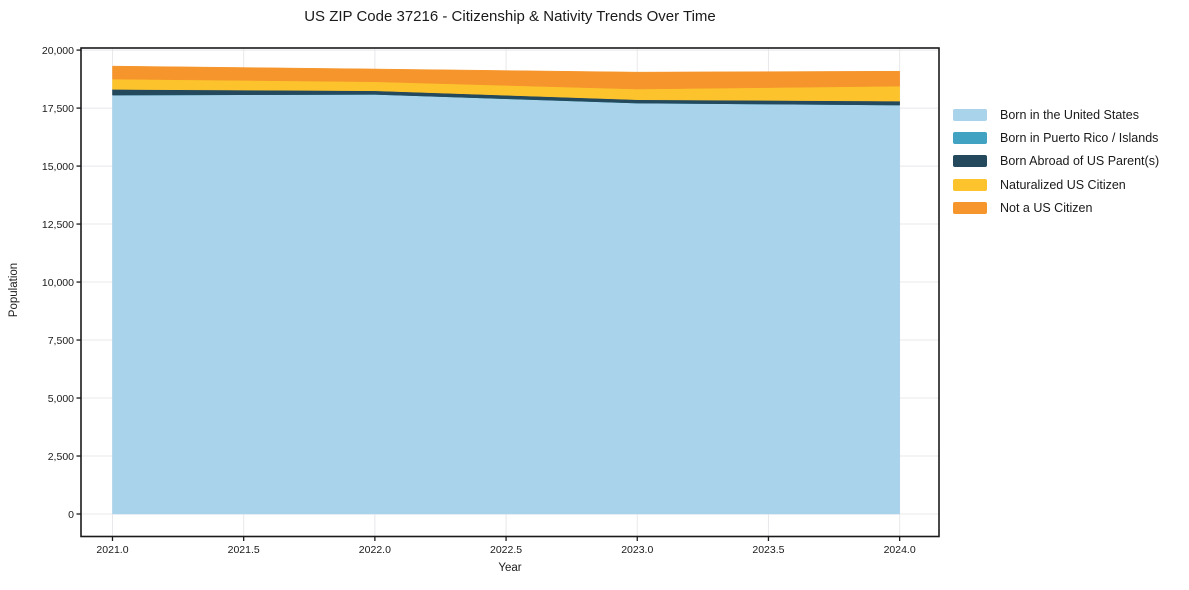 Image resolution: width=1189 pixels, height=590 pixels. I want to click on legend-item: Not a US Citizen, so click(1056, 208).